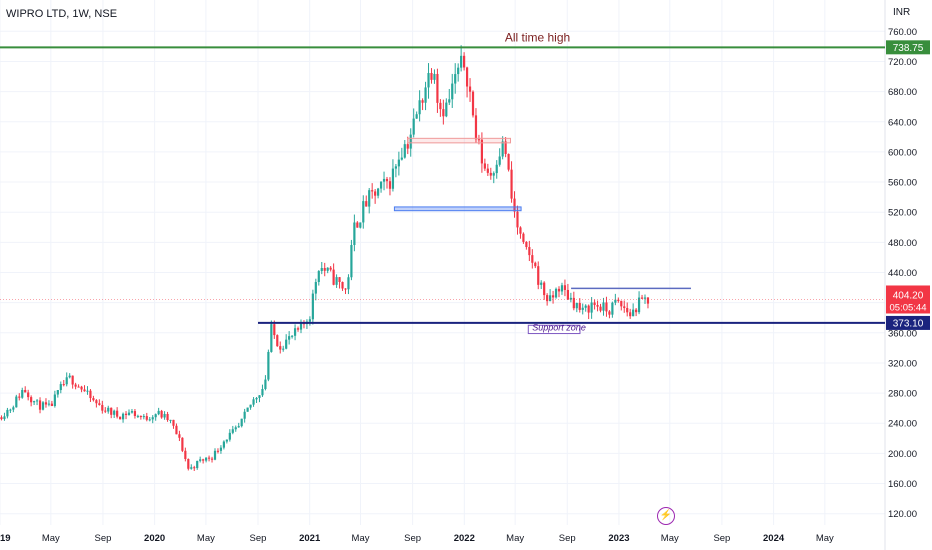 This screenshot has height=550, width=932. Describe the element at coordinates (774, 538) in the screenshot. I see `x-tick-label: 2024` at that location.